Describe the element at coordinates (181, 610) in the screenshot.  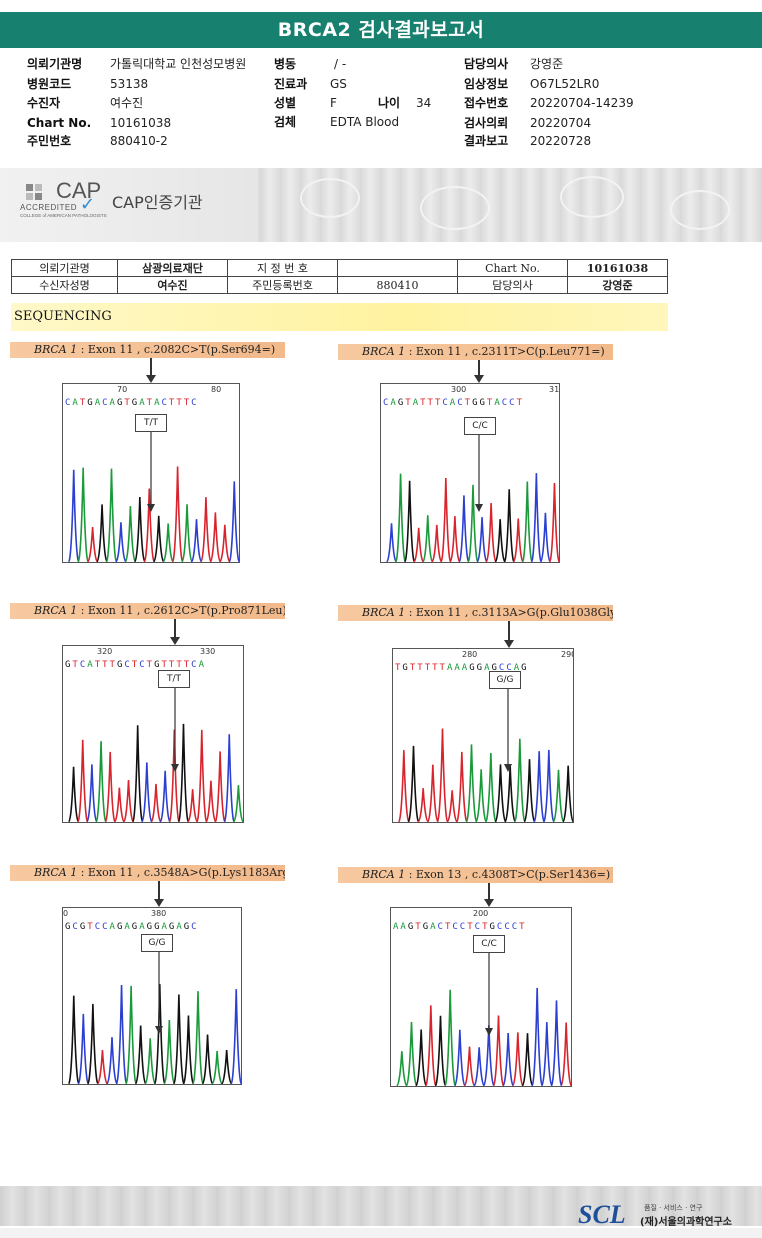
I see `variant-description: : Exon 11 , c.2612C>T(p.Pro871Leu)` at that location.